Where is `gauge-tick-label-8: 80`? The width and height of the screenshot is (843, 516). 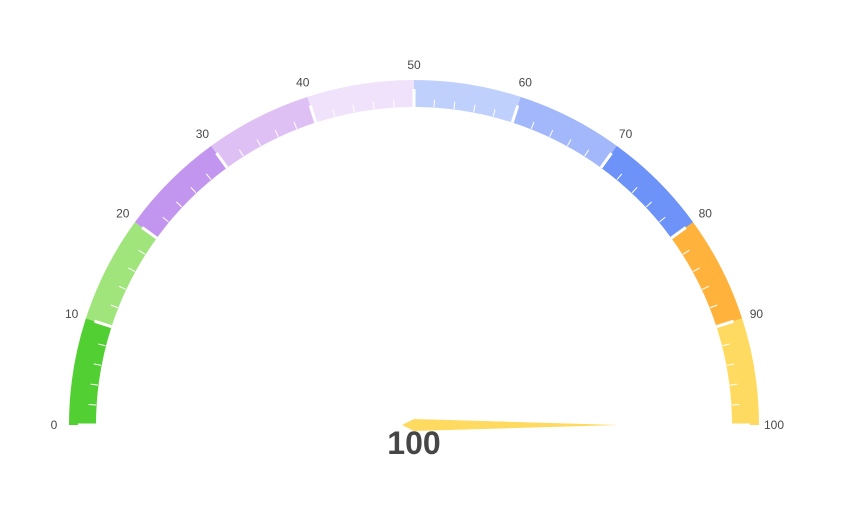 gauge-tick-label-8: 80 is located at coordinates (706, 213).